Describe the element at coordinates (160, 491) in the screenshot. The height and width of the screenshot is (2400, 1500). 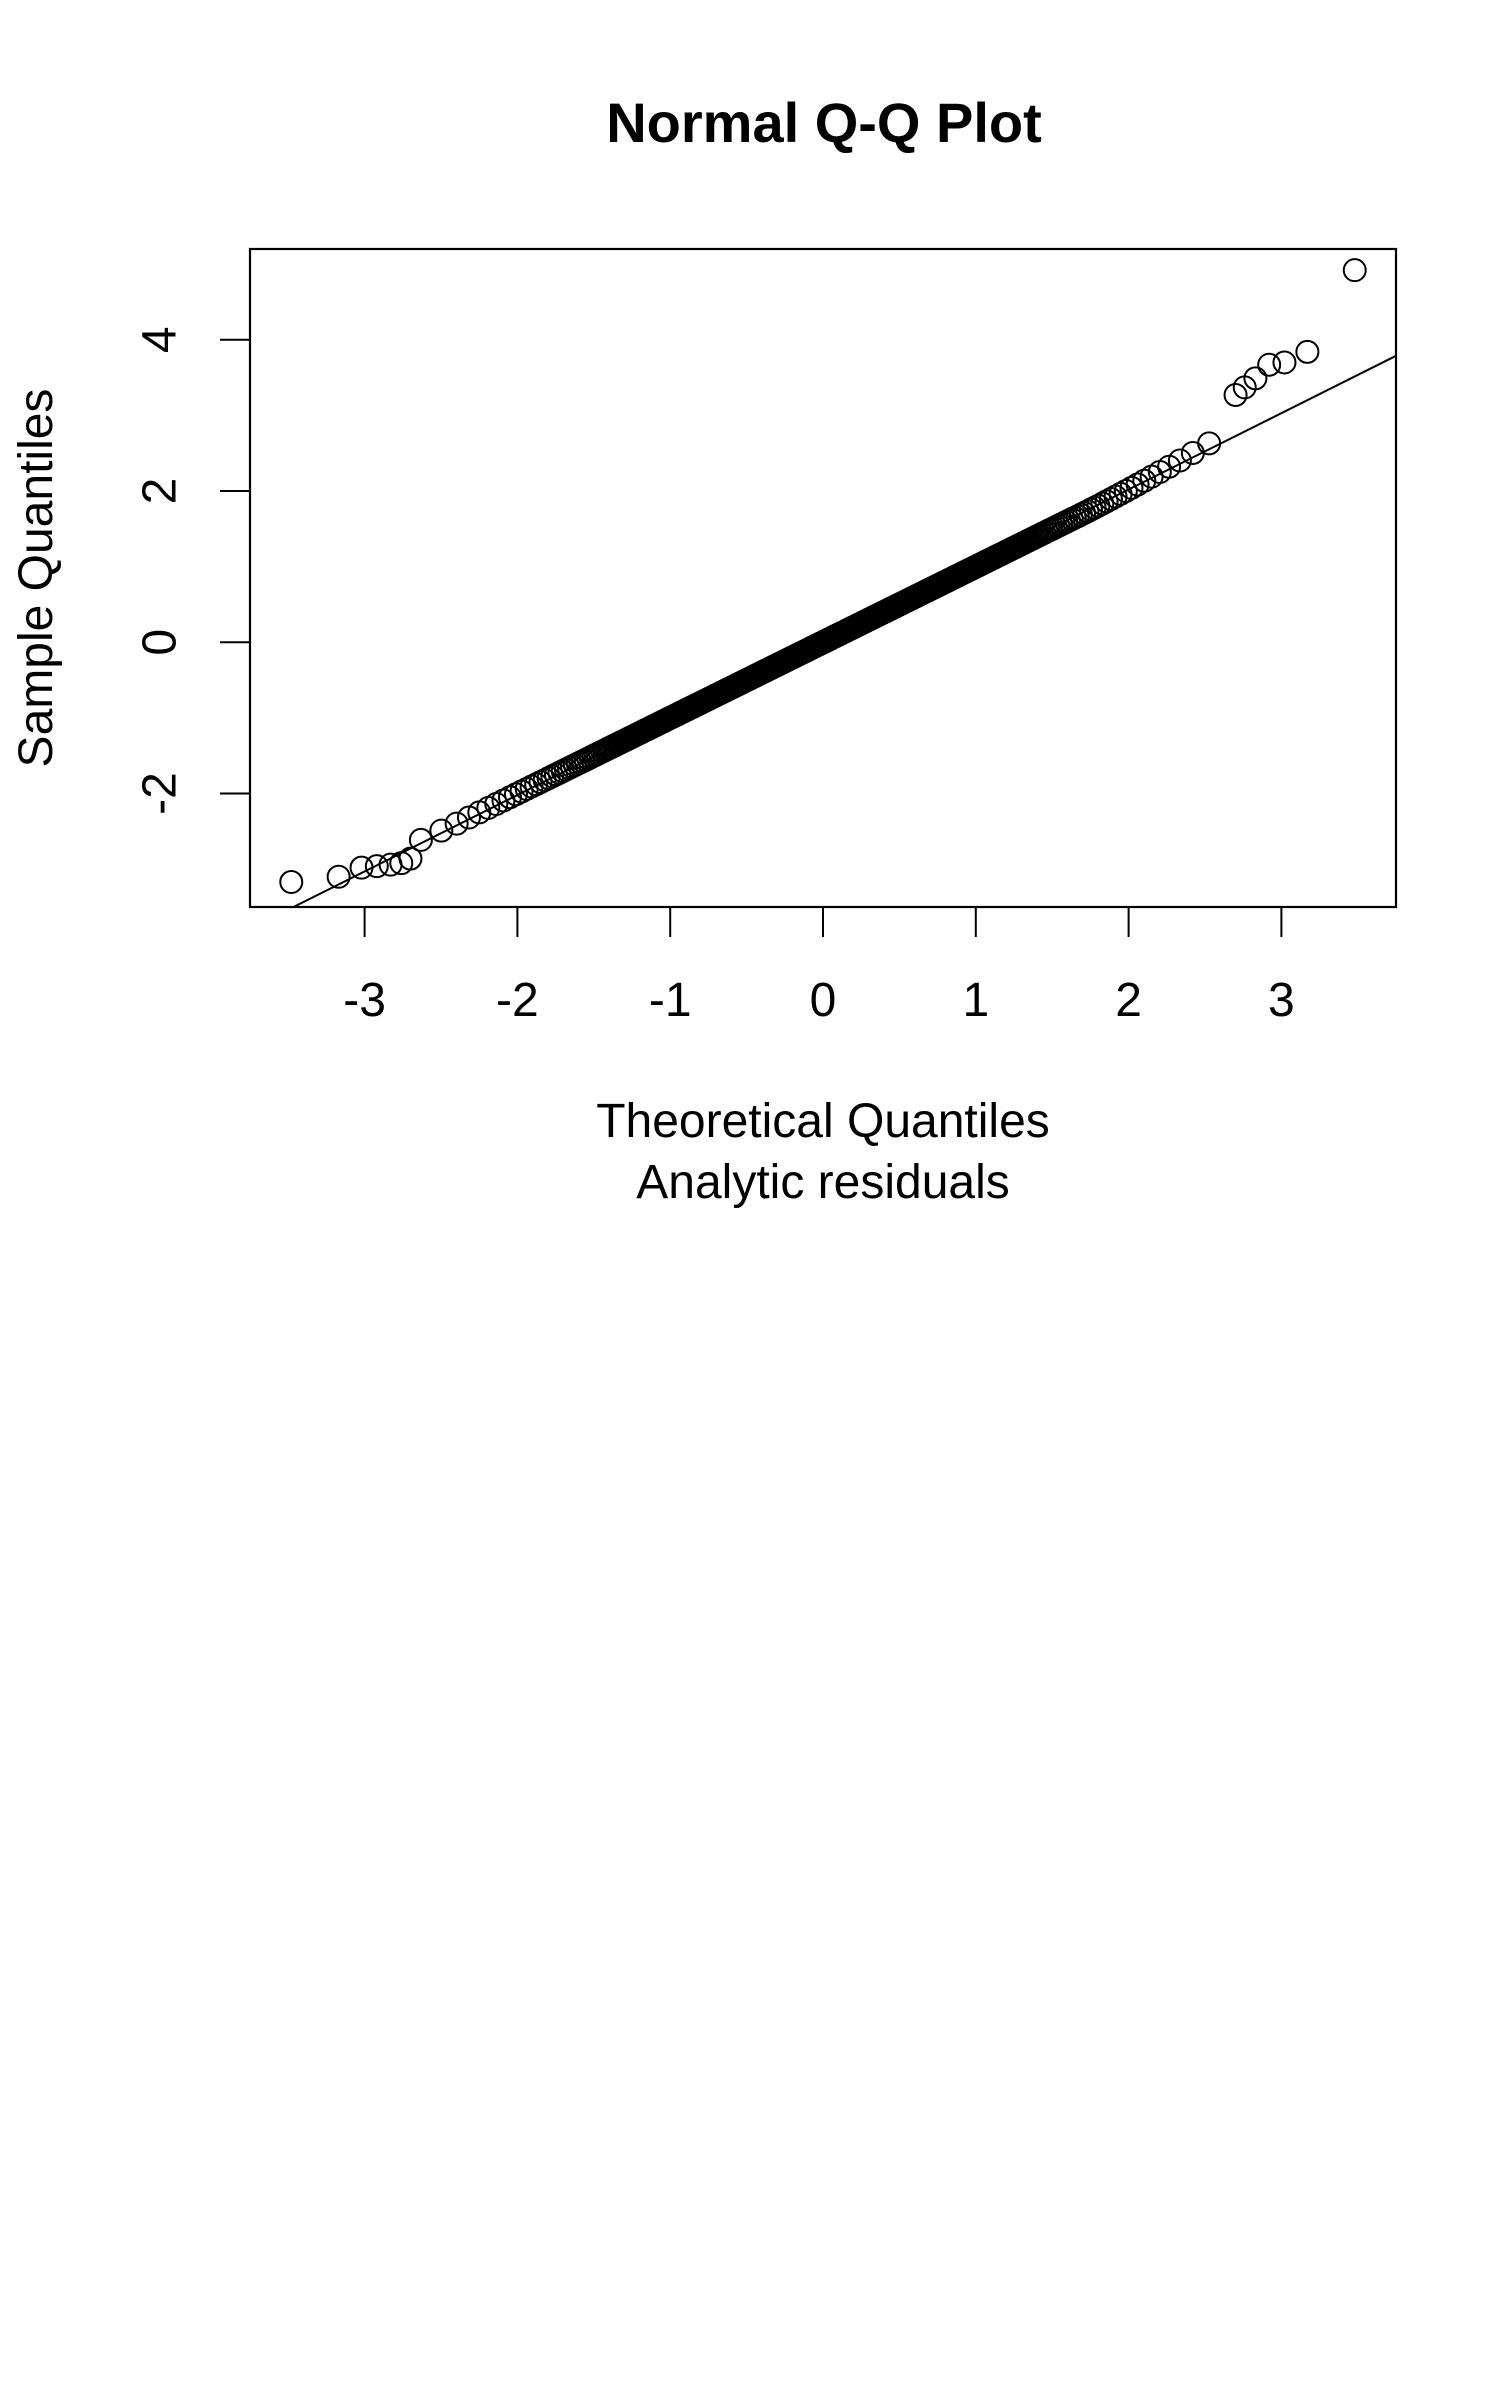
I see `y-tick-label: 2` at that location.